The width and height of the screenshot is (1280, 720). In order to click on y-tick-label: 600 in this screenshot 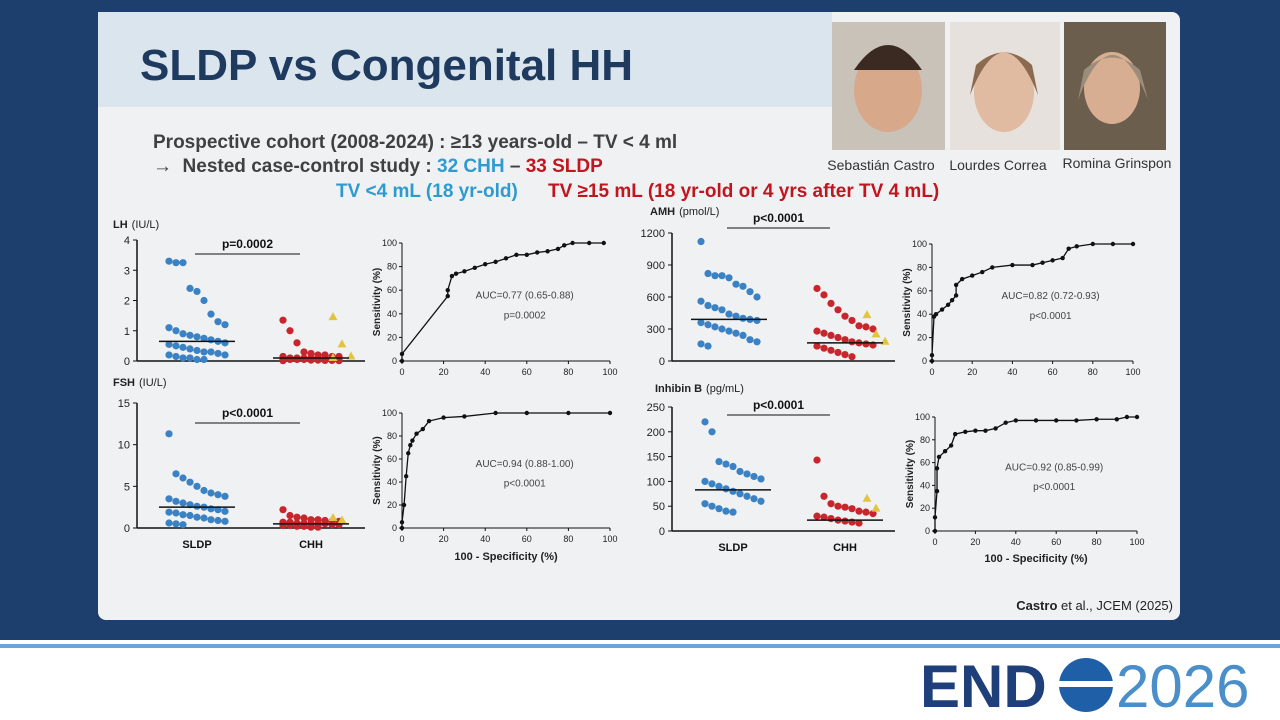, I will do `click(656, 298)`.